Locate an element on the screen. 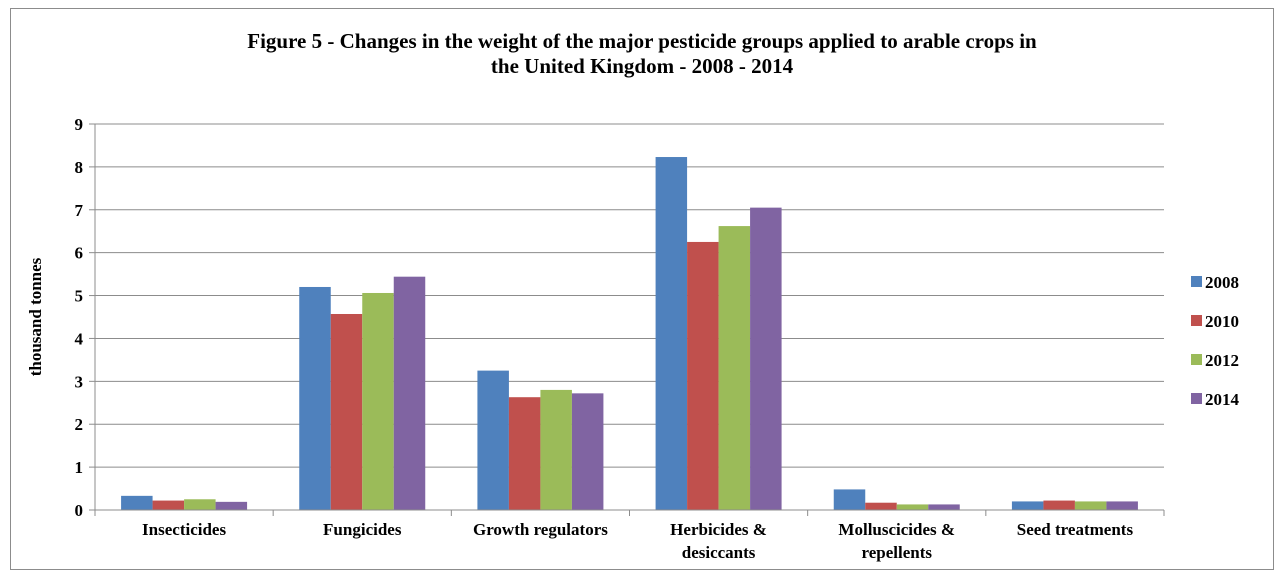  y-tick-label: 1 is located at coordinates (79, 467).